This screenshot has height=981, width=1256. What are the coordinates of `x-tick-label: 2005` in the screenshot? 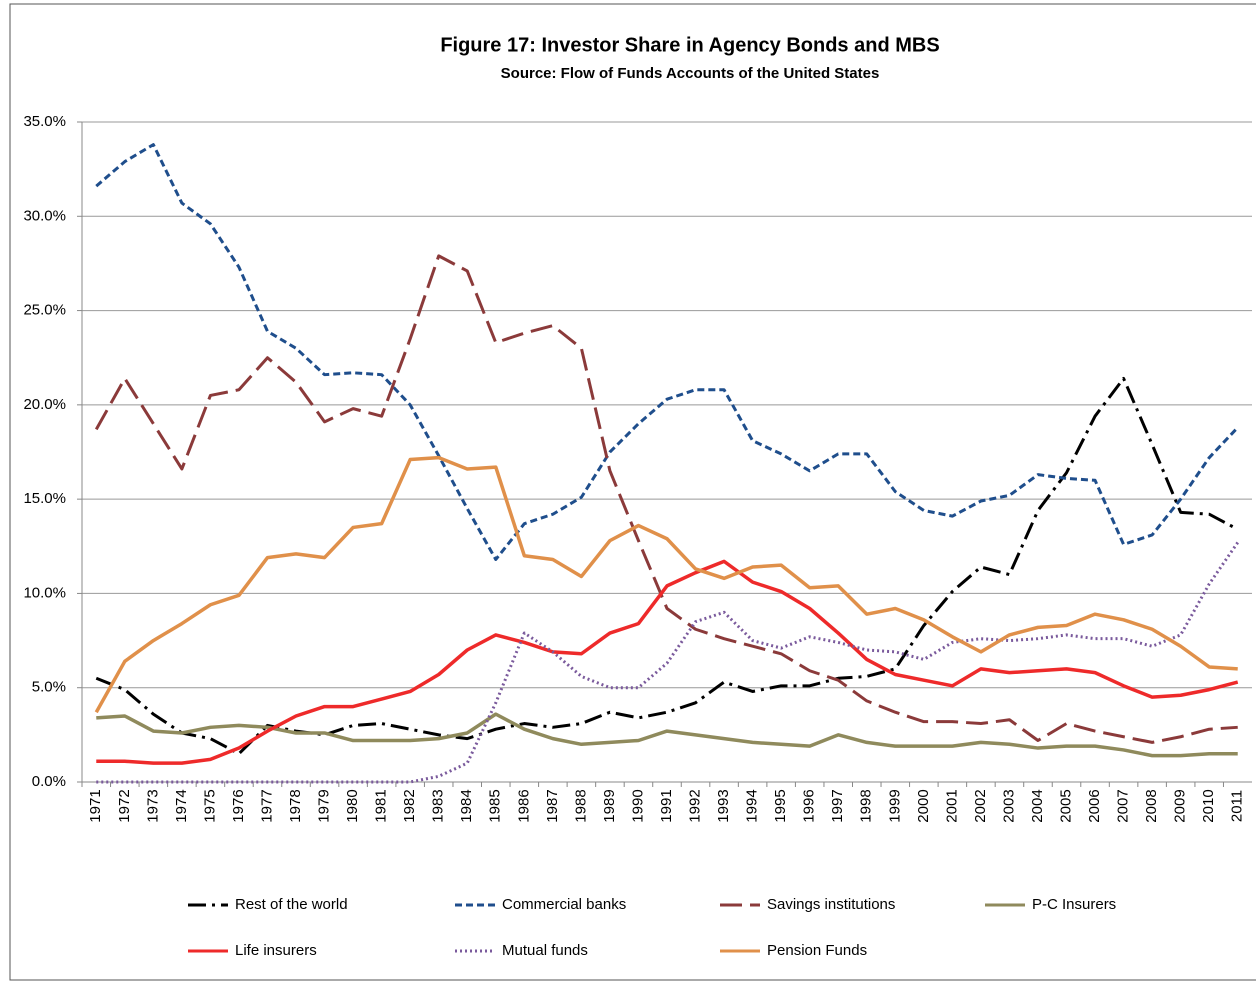 It's located at (1065, 805).